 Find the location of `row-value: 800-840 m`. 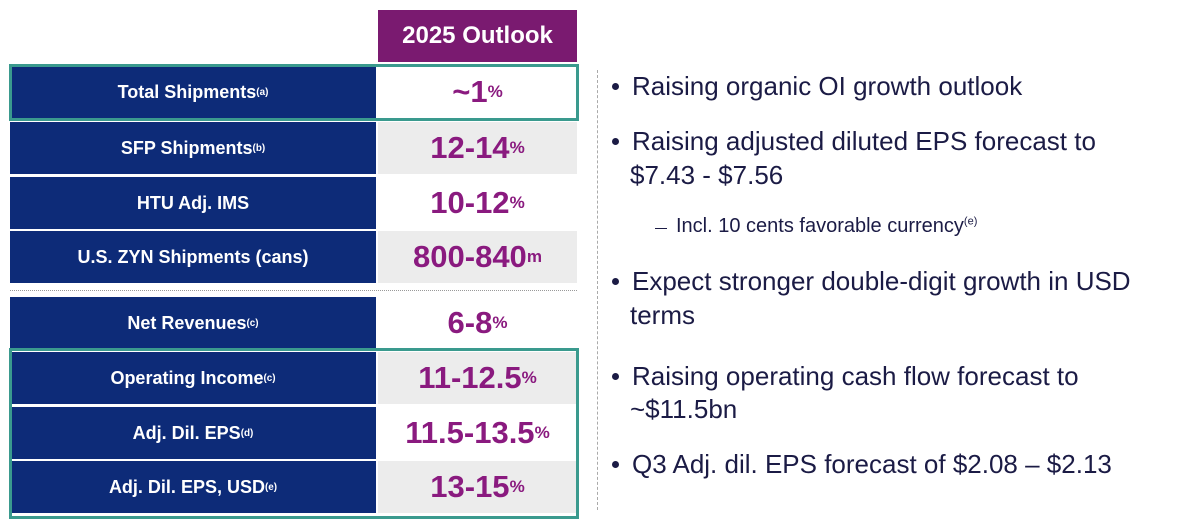

row-value: 800-840 m is located at coordinates (477, 257).